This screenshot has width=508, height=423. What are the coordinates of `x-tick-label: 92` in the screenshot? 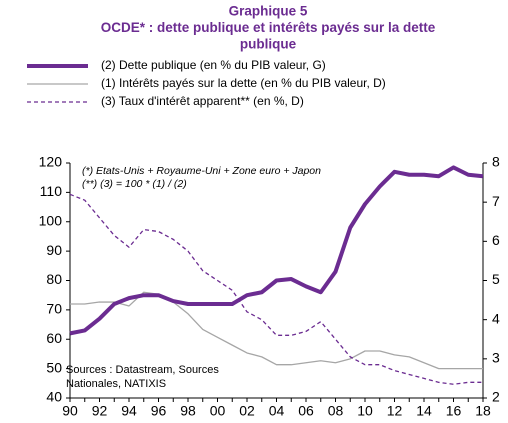 It's located at (100, 411).